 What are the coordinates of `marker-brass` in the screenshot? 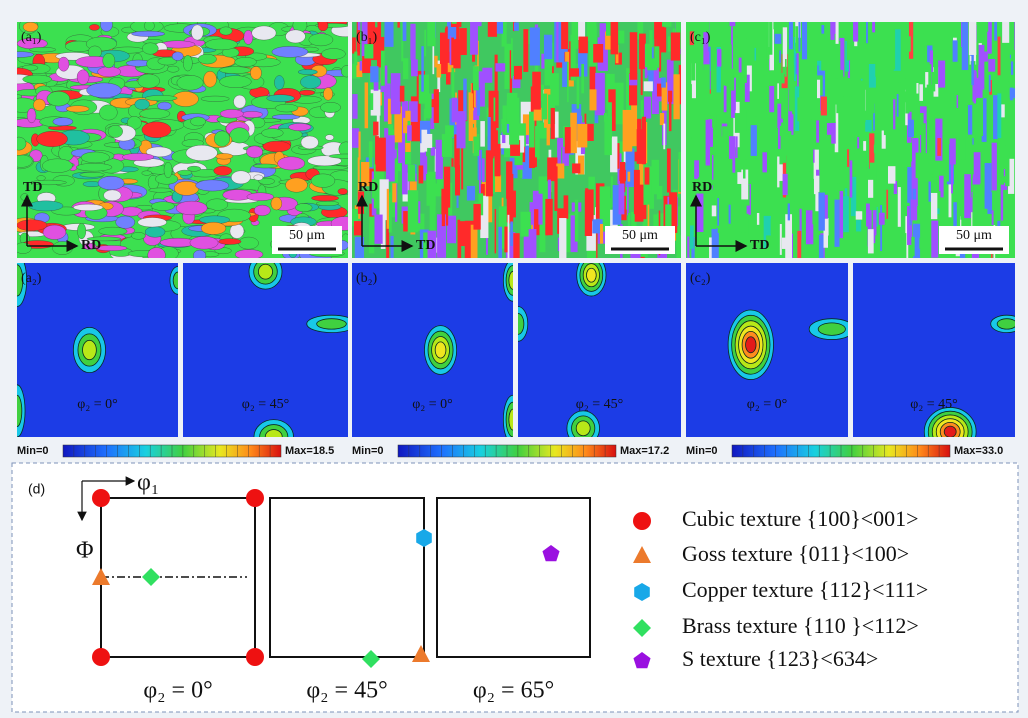 It's located at (151, 577).